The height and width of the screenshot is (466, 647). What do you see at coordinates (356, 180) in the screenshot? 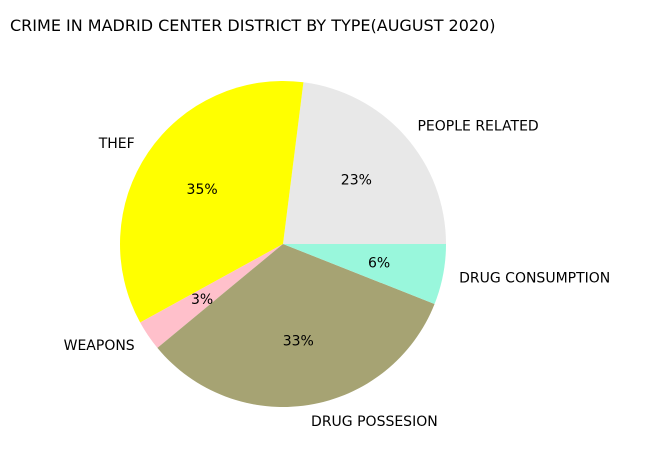
I see `pct-label-people-related: 23%` at bounding box center [356, 180].